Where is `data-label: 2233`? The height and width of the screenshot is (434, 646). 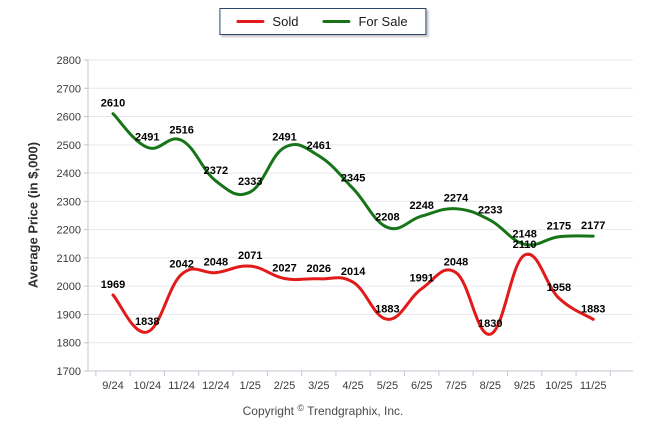
data-label: 2233 is located at coordinates (490, 210).